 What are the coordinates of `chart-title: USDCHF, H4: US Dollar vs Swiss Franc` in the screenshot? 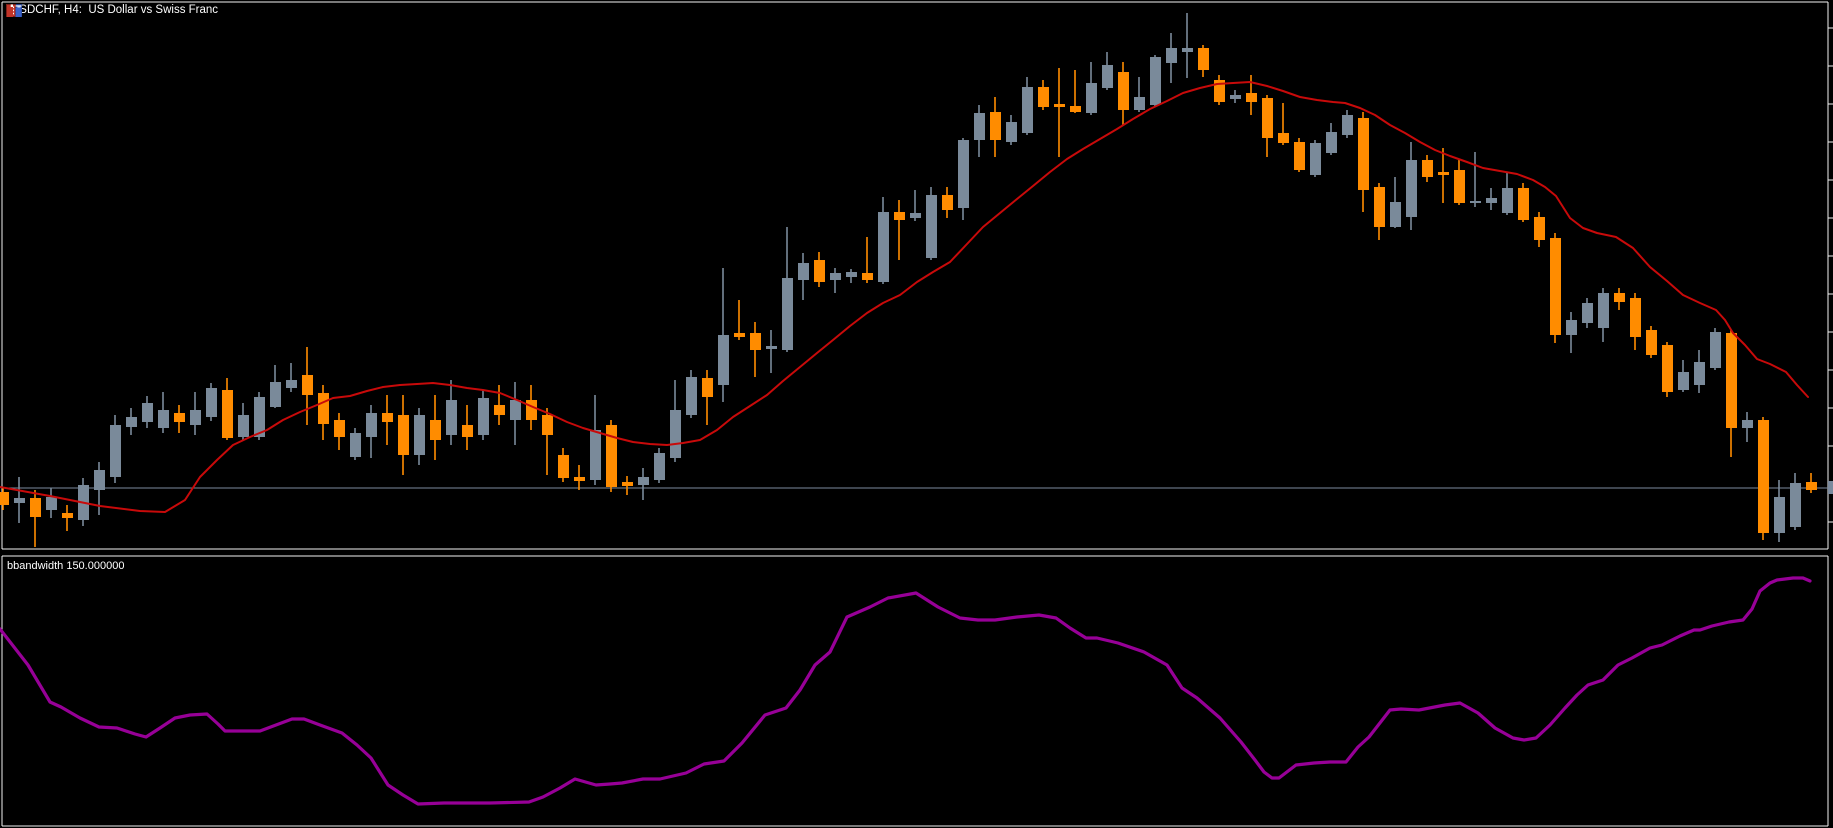 It's located at (115, 10).